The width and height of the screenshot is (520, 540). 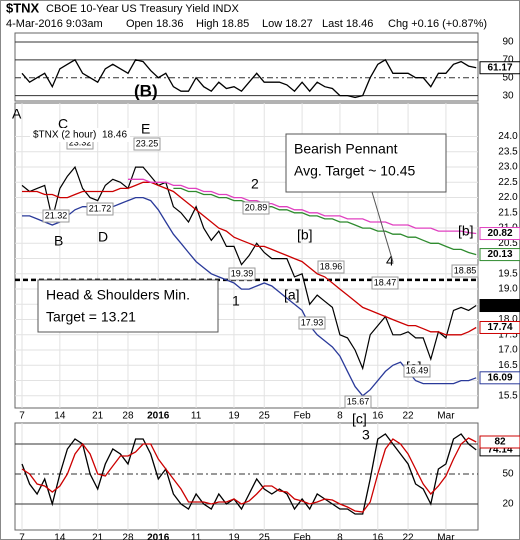 I want to click on price-label: 19.39, so click(x=242, y=273).